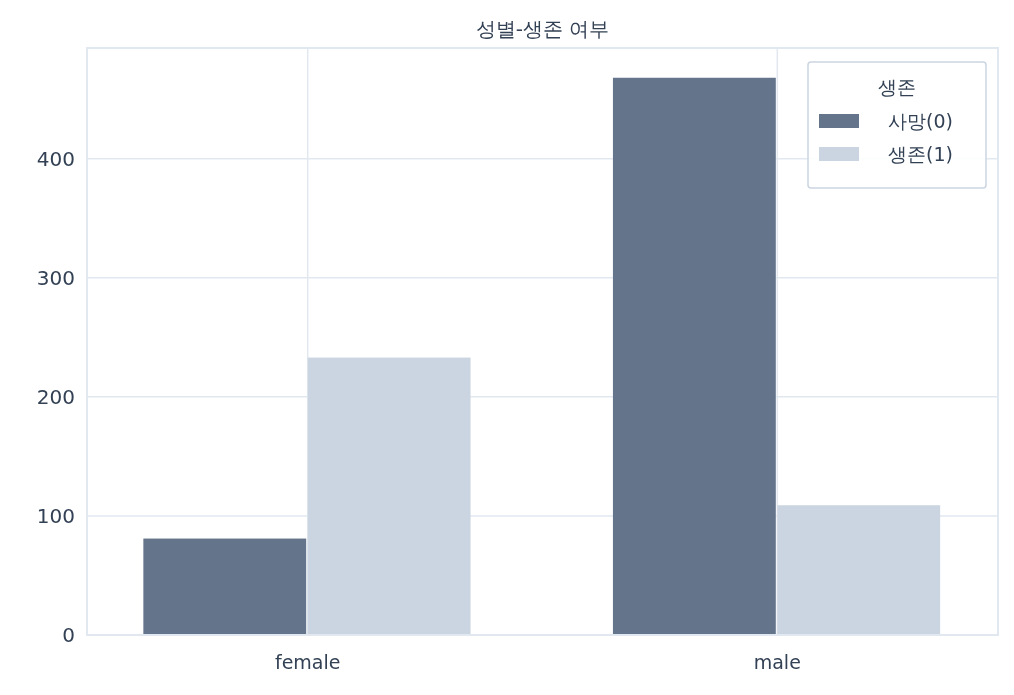 The image size is (1014, 695). Describe the element at coordinates (55, 515) in the screenshot. I see `y-tick-label: 100` at that location.